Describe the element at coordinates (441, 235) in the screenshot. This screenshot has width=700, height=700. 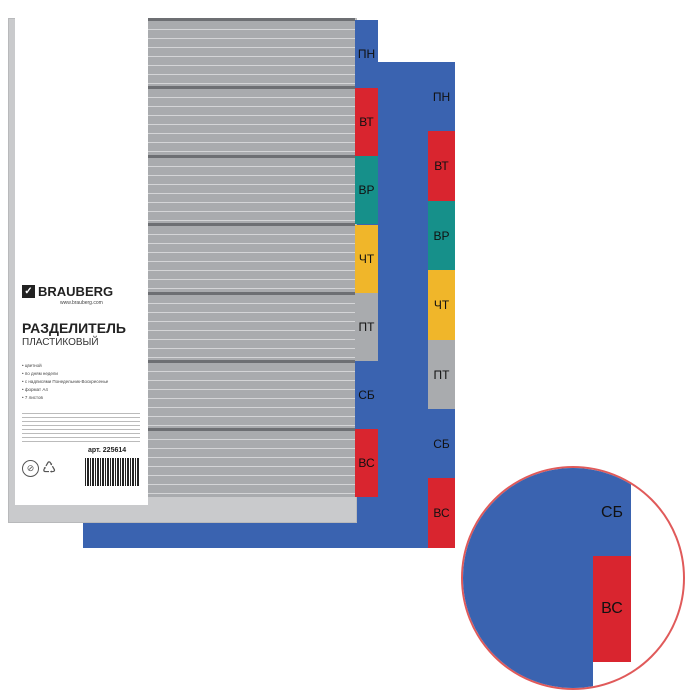
I see `back-tab: ВР` at that location.